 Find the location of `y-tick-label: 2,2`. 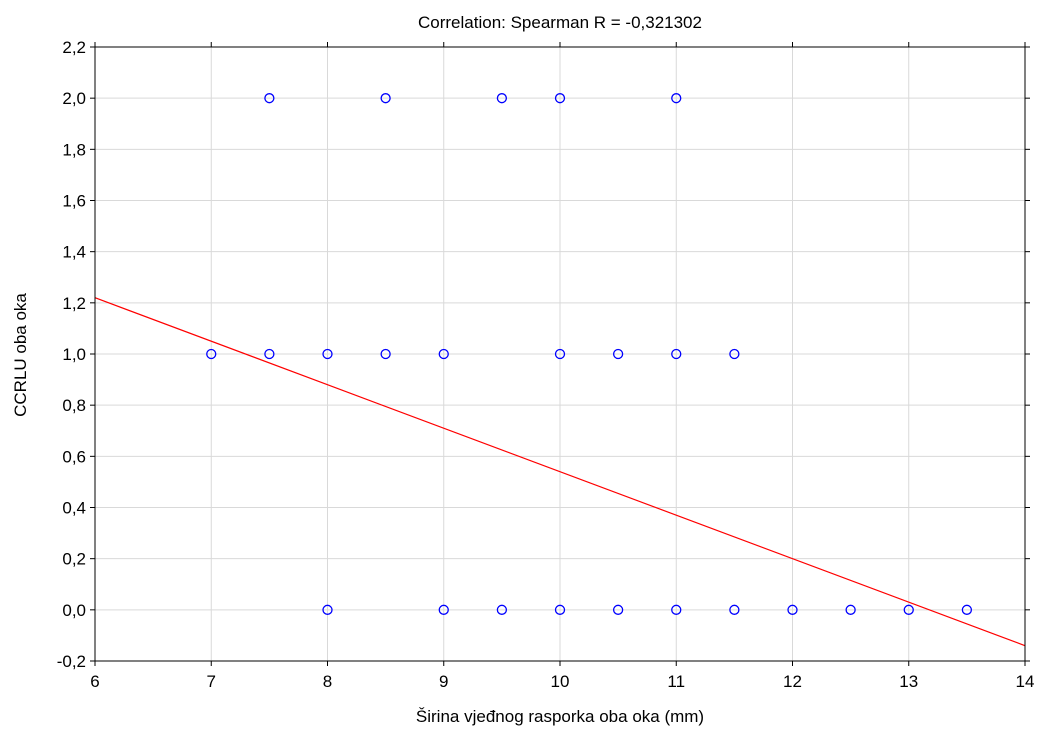

y-tick-label: 2,2 is located at coordinates (74, 47).